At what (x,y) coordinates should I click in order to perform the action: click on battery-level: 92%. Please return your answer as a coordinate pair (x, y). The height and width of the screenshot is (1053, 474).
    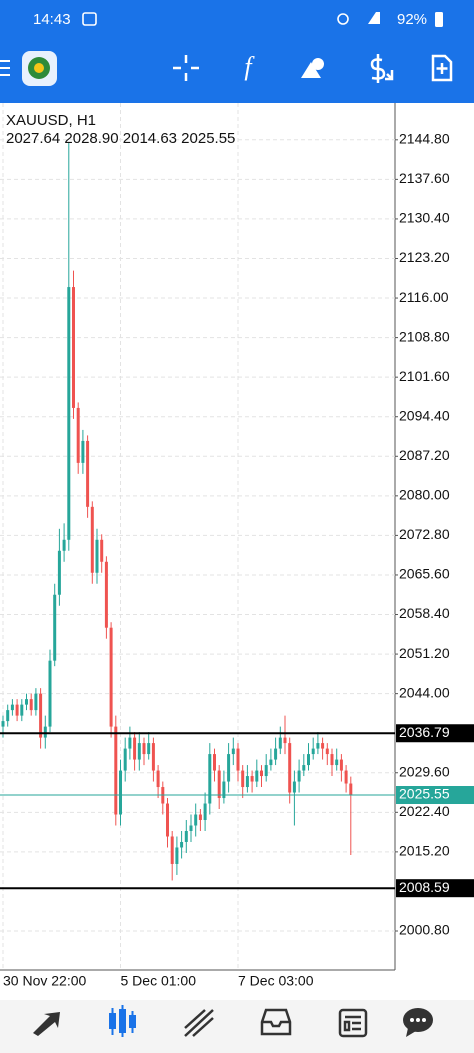
    Looking at the image, I should click on (412, 19).